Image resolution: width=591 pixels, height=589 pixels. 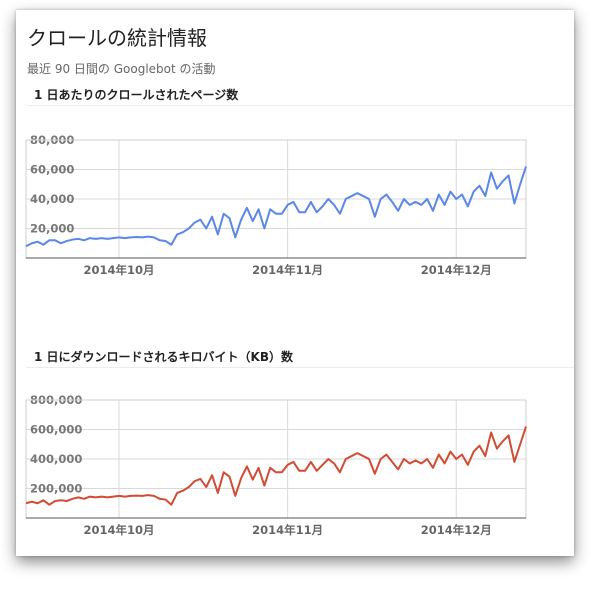 What do you see at coordinates (52, 199) in the screenshot?
I see `y-tick-label: 40,000` at bounding box center [52, 199].